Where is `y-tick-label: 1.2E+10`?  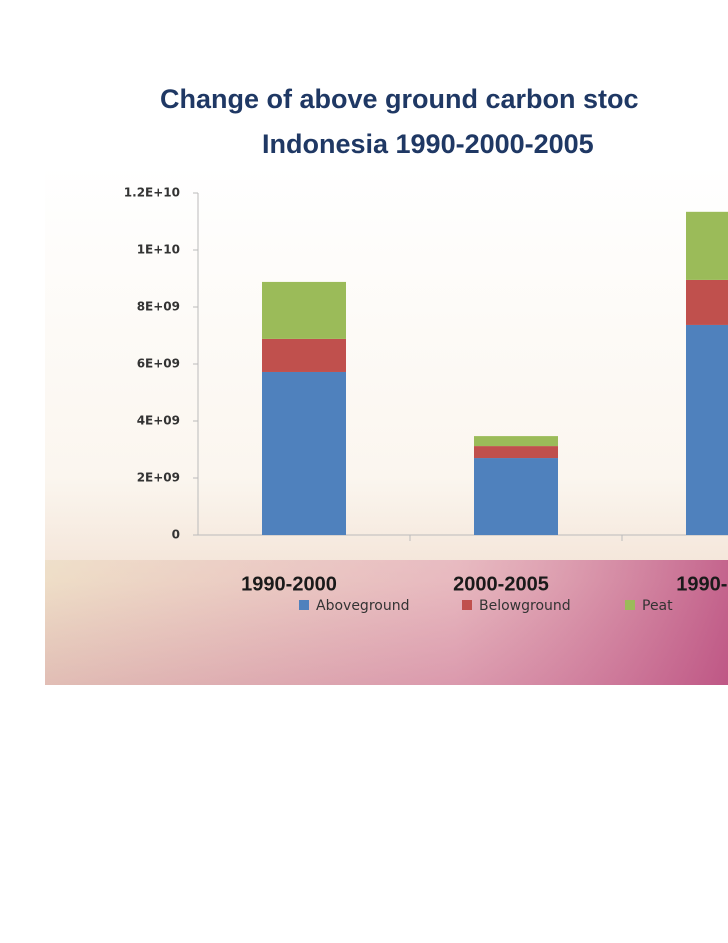
y-tick-label: 1.2E+10 is located at coordinates (152, 193).